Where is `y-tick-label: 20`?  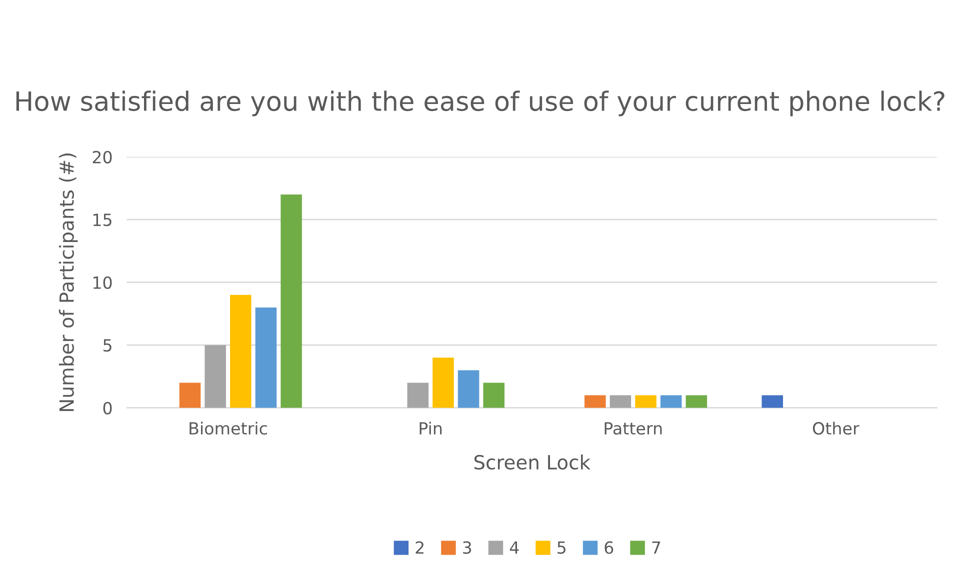
y-tick-label: 20 is located at coordinates (102, 157).